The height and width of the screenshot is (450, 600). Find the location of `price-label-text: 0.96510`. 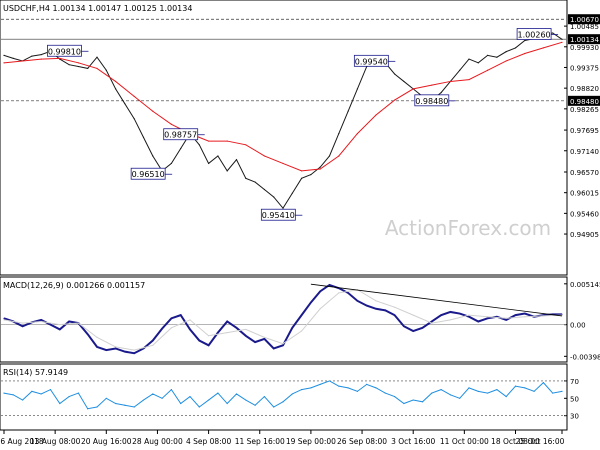

price-label-text: 0.96510 is located at coordinates (148, 174).